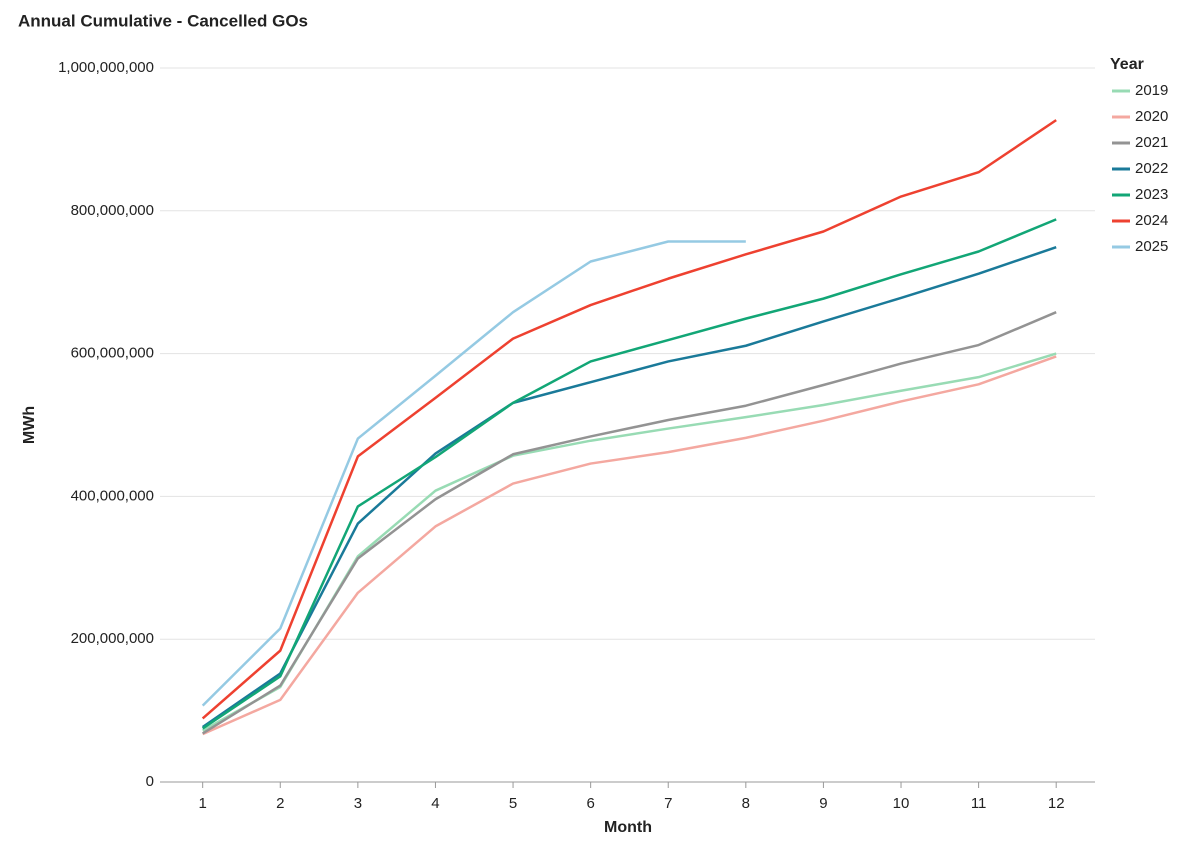  Describe the element at coordinates (628, 827) in the screenshot. I see `x-axis-label: Month` at that location.